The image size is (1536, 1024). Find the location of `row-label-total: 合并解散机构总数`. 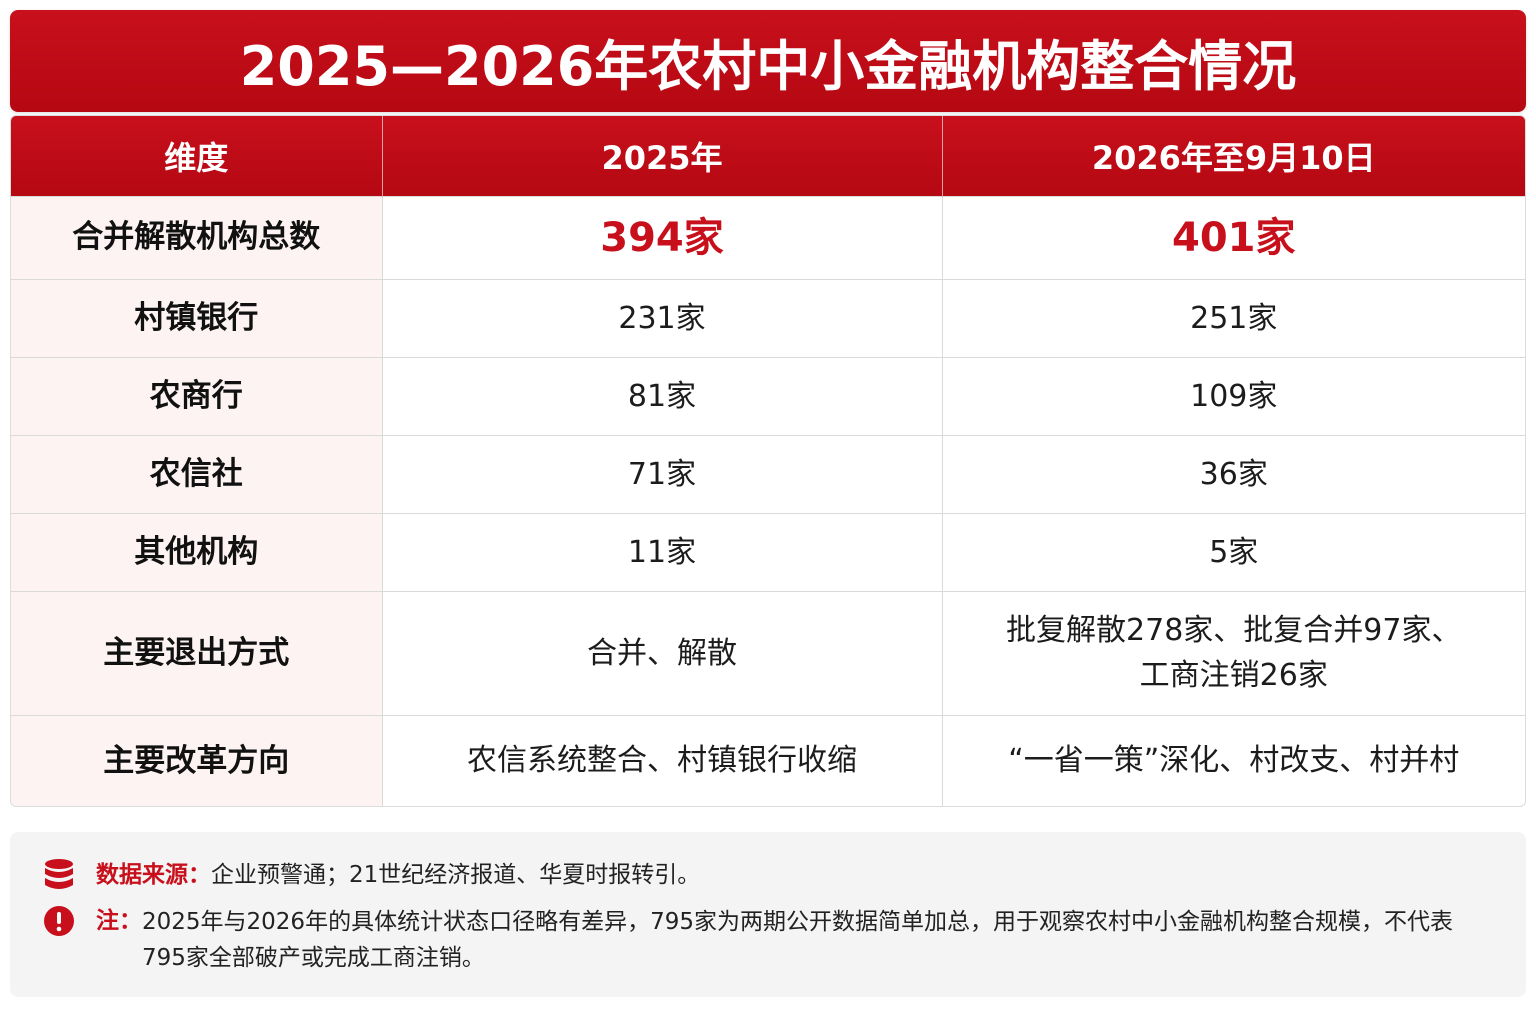

row-label-total: 合并解散机构总数 is located at coordinates (197, 237).